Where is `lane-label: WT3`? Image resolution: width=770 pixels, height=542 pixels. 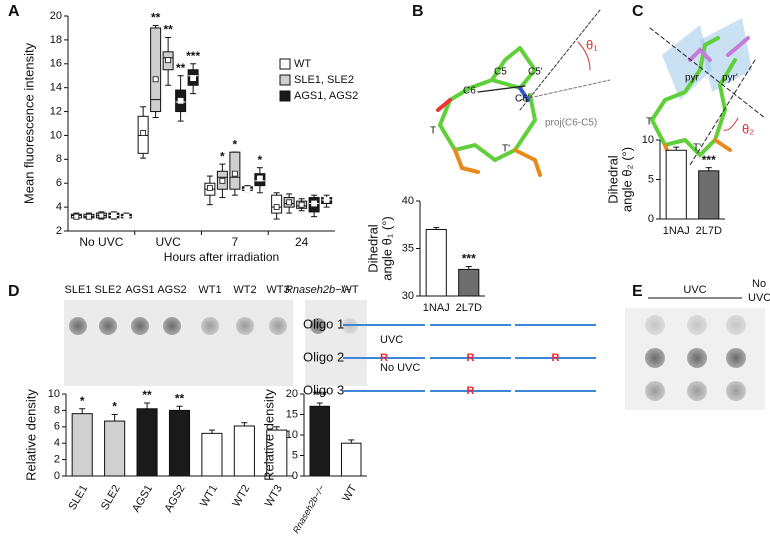 lane-label: WT3 is located at coordinates (277, 290).